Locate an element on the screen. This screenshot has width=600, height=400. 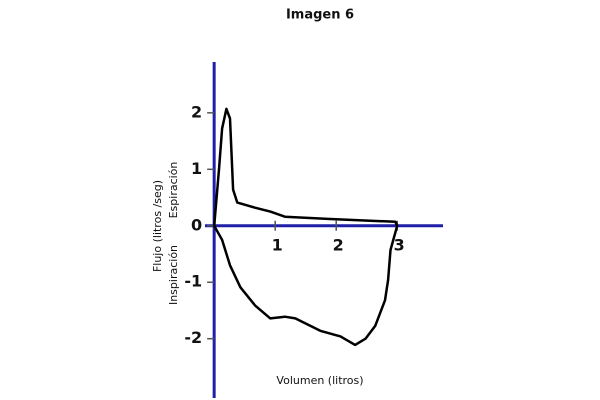
y-tick-label: 0 is located at coordinates (196, 224).